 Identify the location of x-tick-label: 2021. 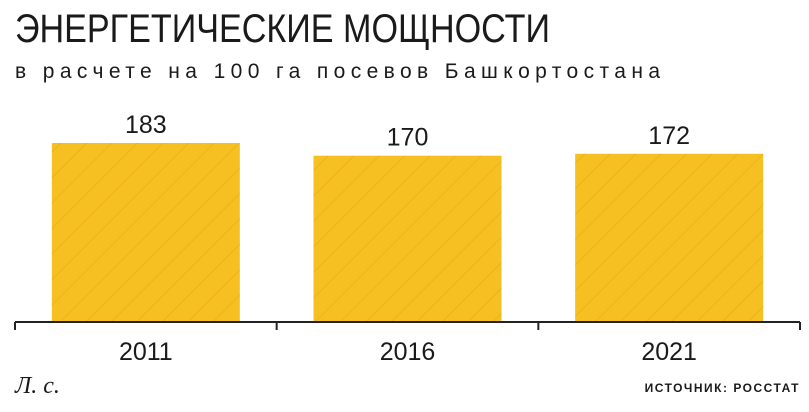
(669, 352).